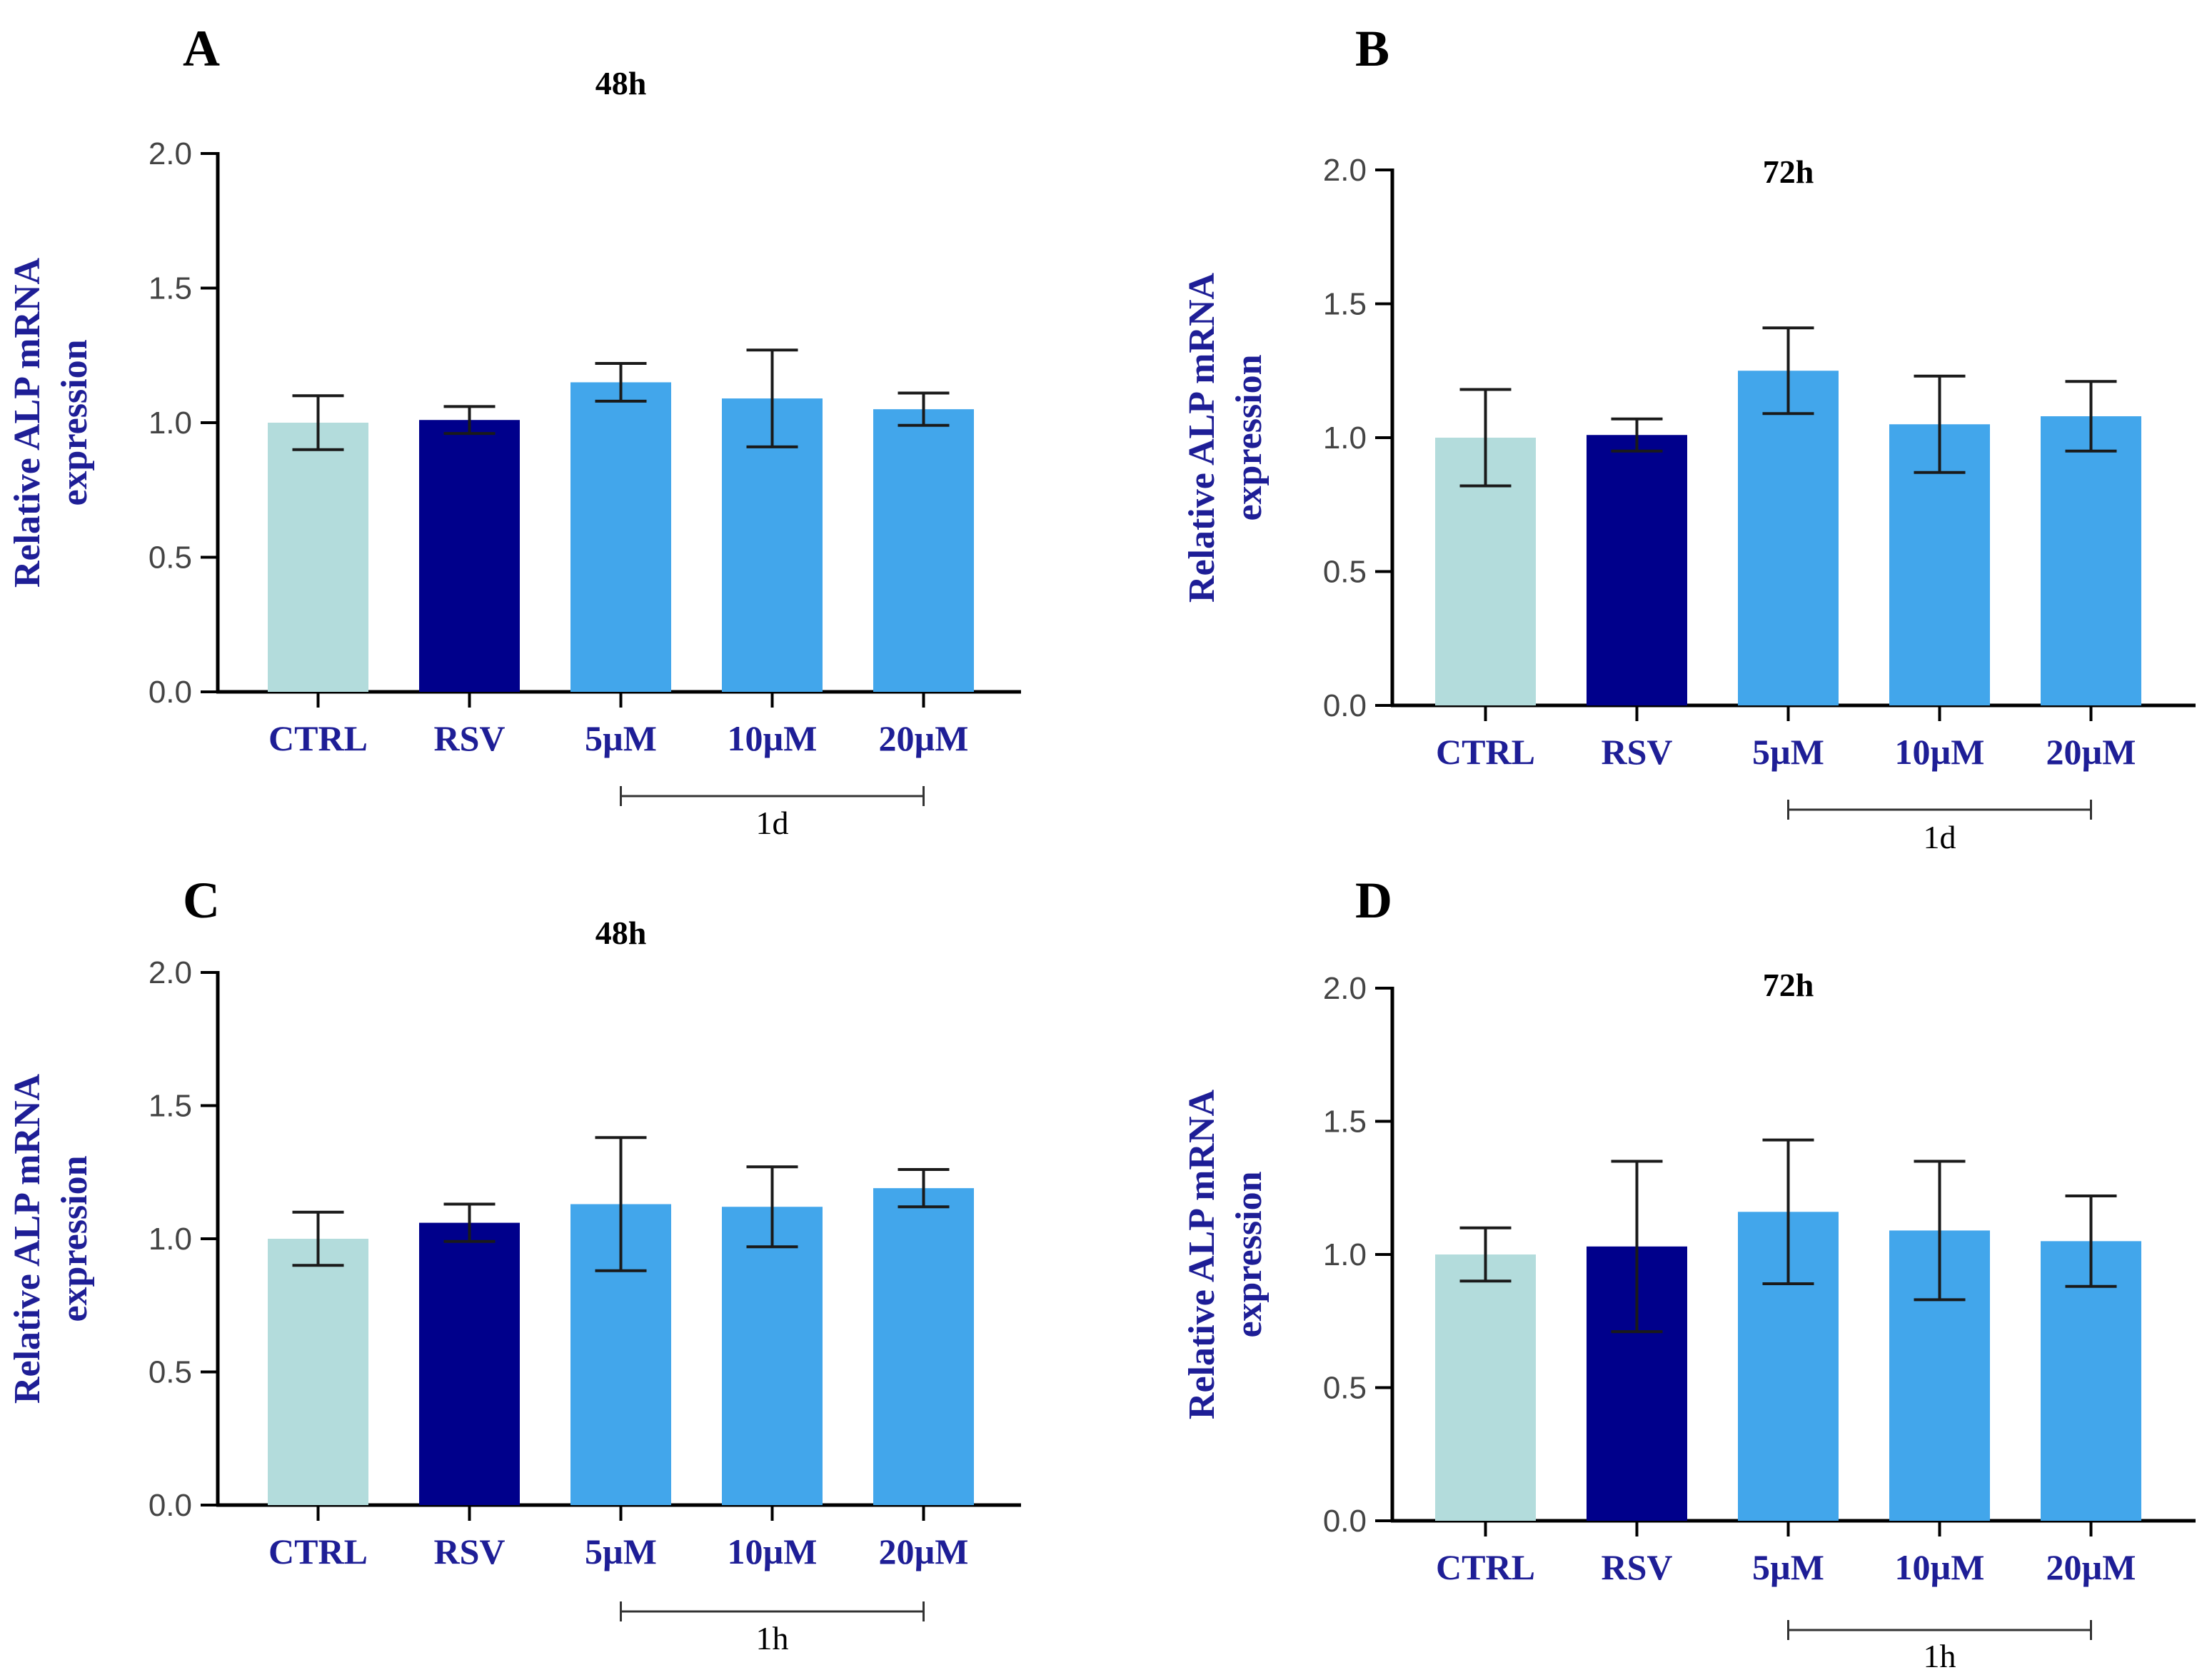 The image size is (2207, 1680). Describe the element at coordinates (1373, 900) in the screenshot. I see `panel-letter: D` at that location.